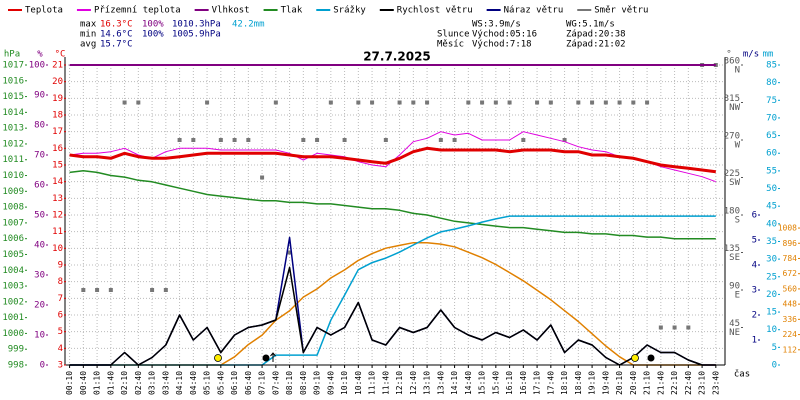  What do you see at coordinates (57, 232) in the screenshot?
I see `y-tick-label: 11` at bounding box center [57, 232].